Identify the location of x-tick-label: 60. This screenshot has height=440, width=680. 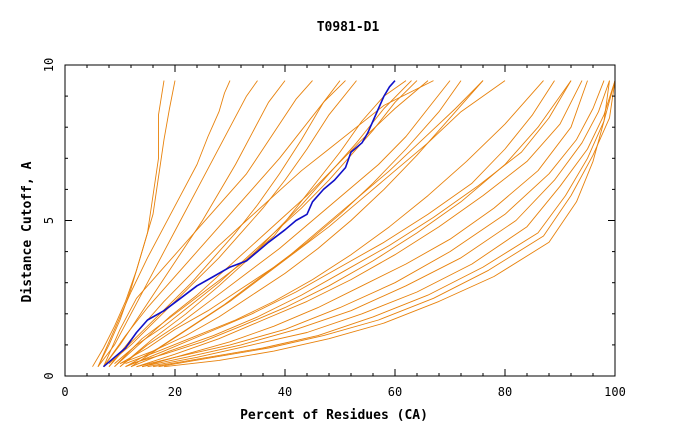
(395, 392).